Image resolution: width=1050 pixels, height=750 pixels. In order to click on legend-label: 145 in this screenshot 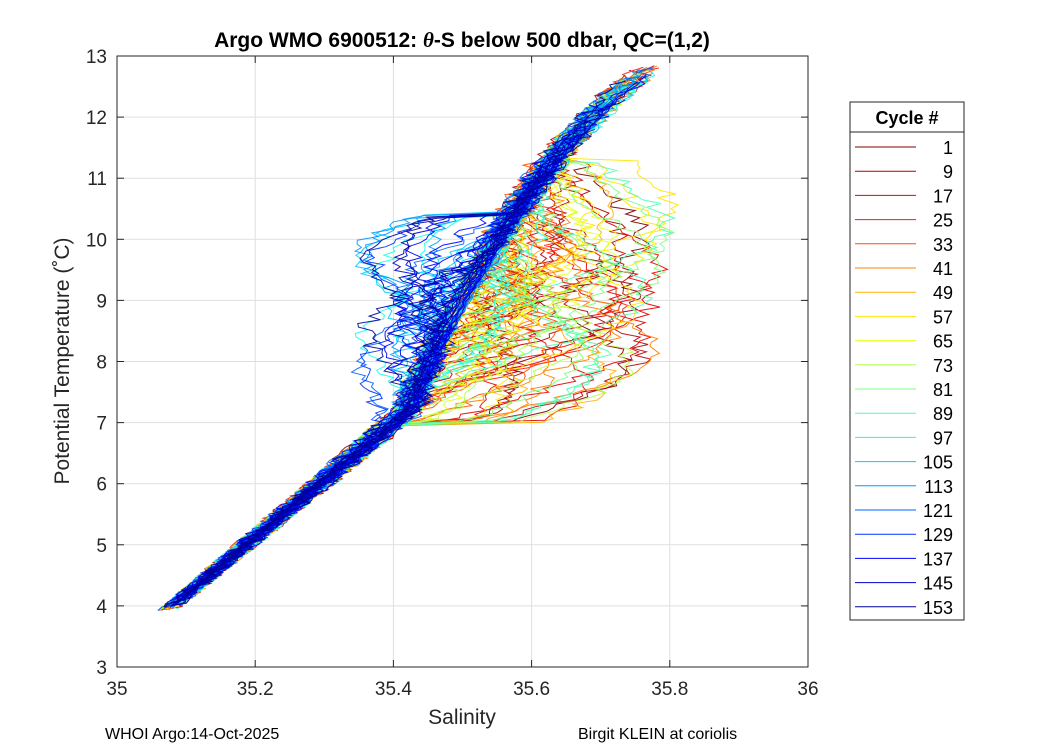, I will do `click(938, 584)`.